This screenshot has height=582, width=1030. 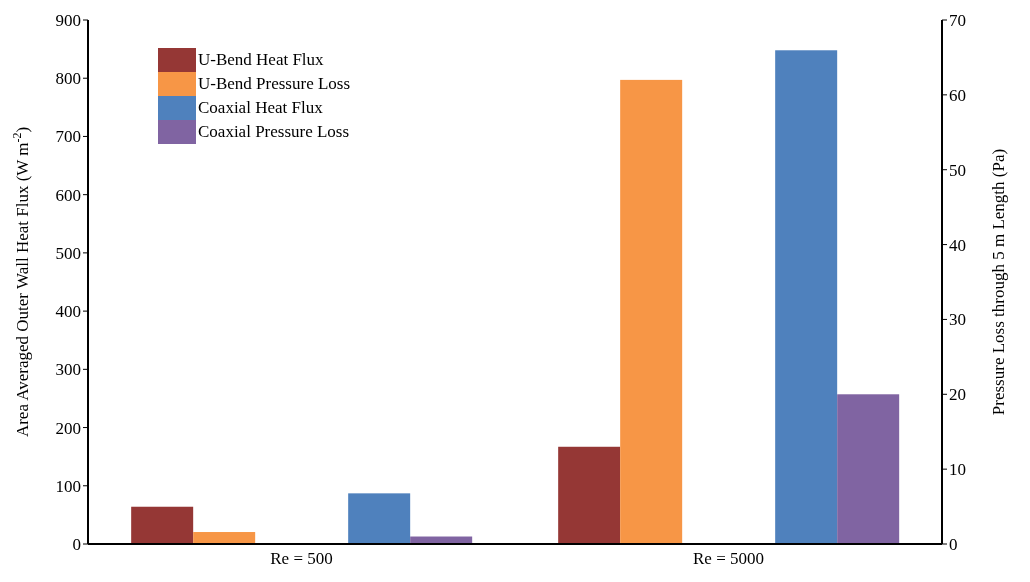 What do you see at coordinates (957, 320) in the screenshot?
I see `y2-tick-label: 30` at bounding box center [957, 320].